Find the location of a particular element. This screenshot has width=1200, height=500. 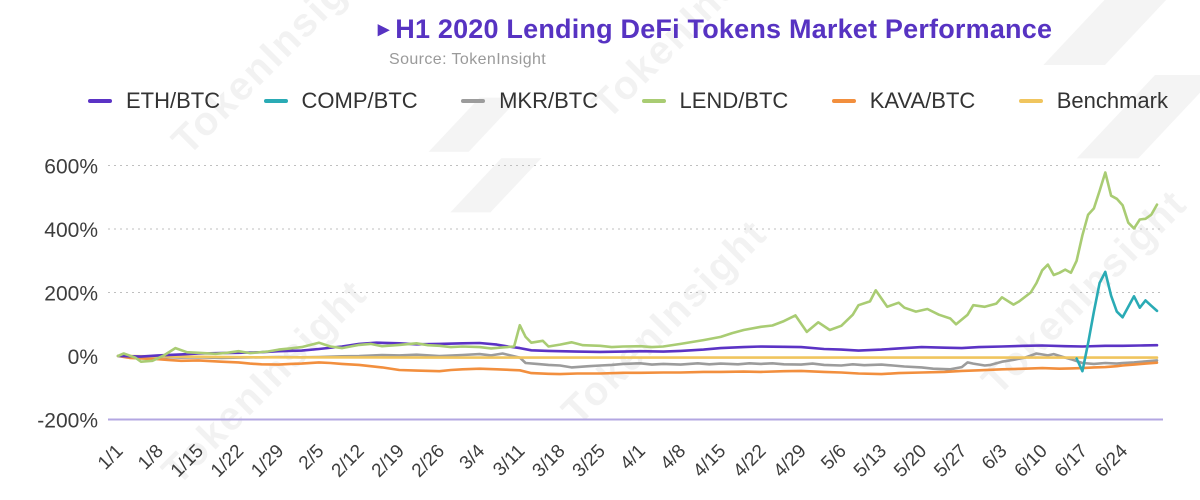

x-tick-label: 4/15 is located at coordinates (709, 461).